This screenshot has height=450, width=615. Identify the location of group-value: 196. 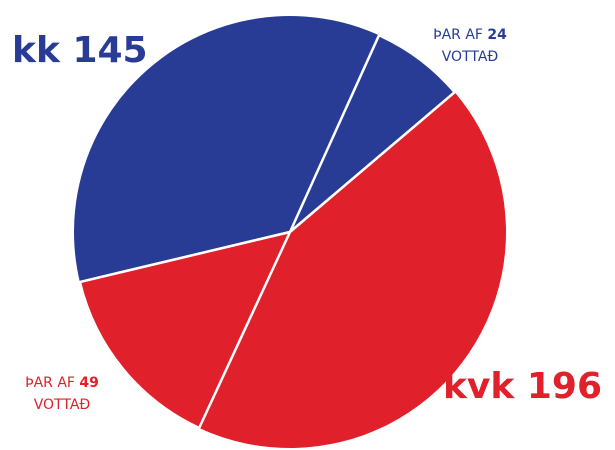
(564, 386).